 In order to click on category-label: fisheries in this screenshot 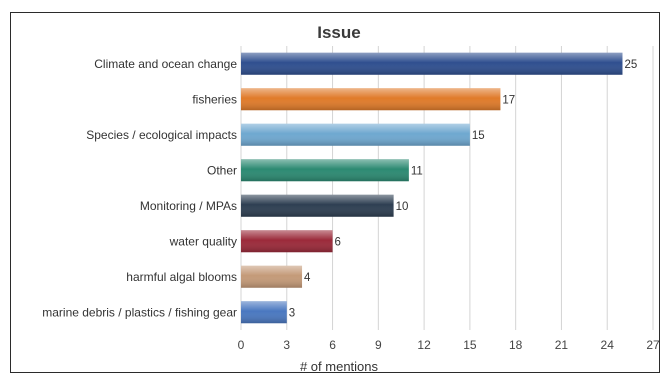, I will do `click(214, 99)`.